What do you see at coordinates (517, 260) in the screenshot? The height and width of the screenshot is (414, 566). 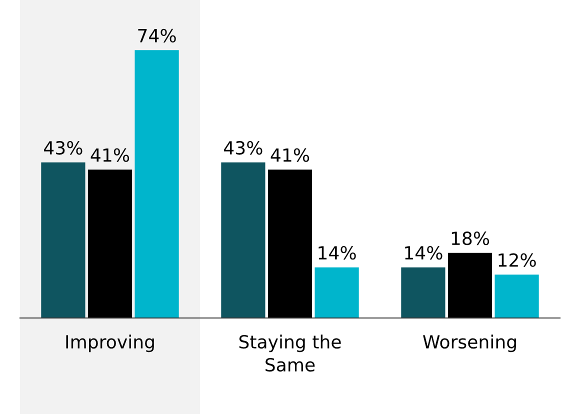 I see `data-label: 12%` at bounding box center [517, 260].